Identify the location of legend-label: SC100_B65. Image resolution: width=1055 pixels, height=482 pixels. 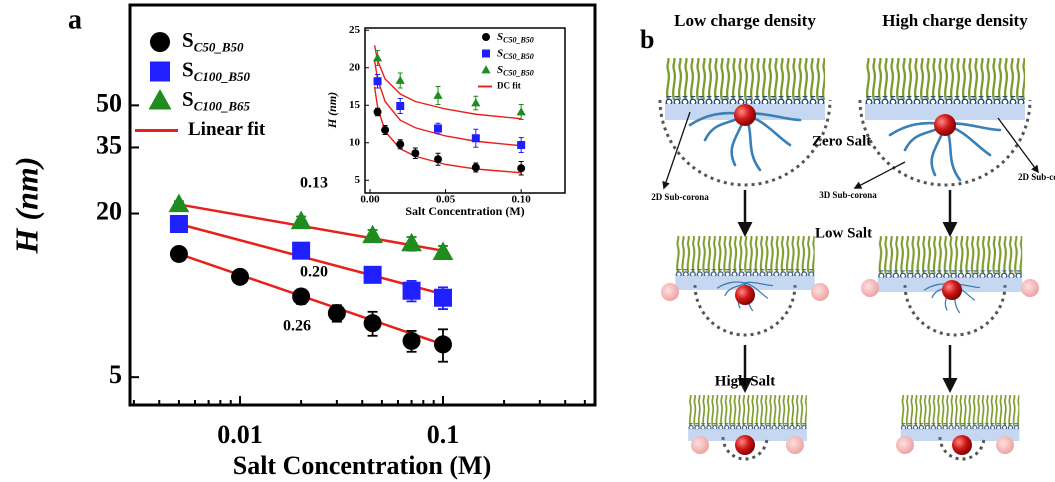
(216, 100).